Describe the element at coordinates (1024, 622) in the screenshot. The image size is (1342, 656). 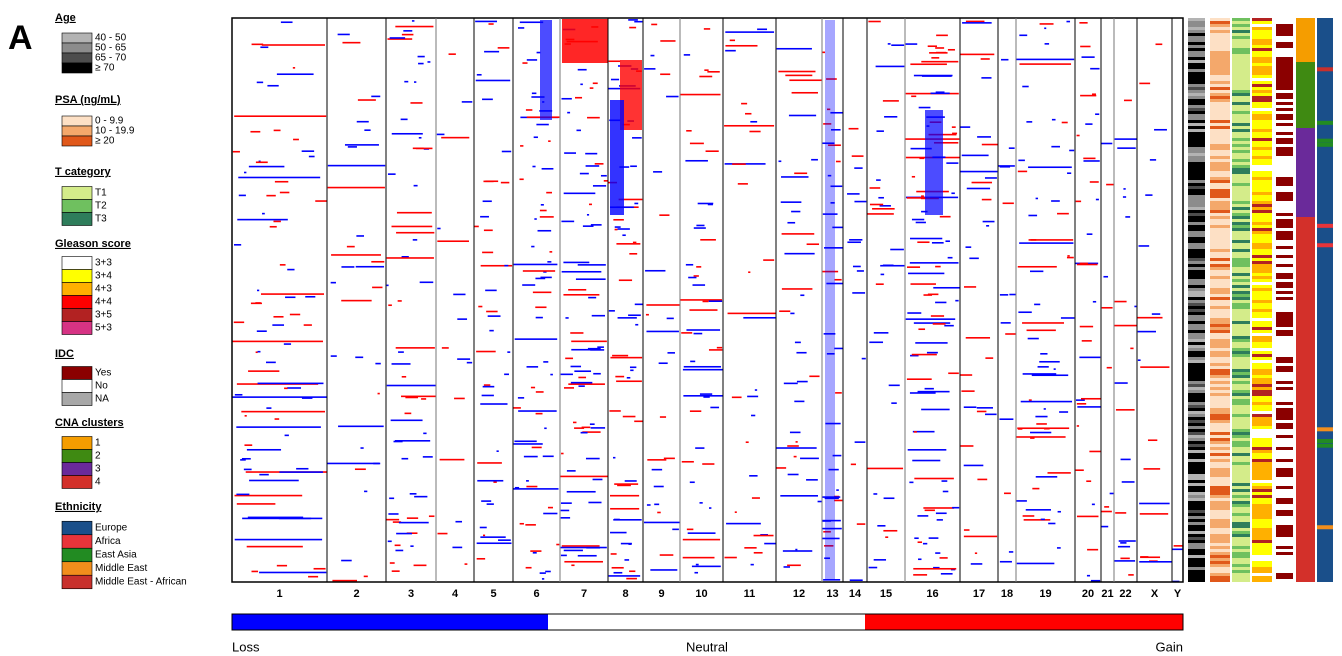
I see `colorbar-gain` at that location.